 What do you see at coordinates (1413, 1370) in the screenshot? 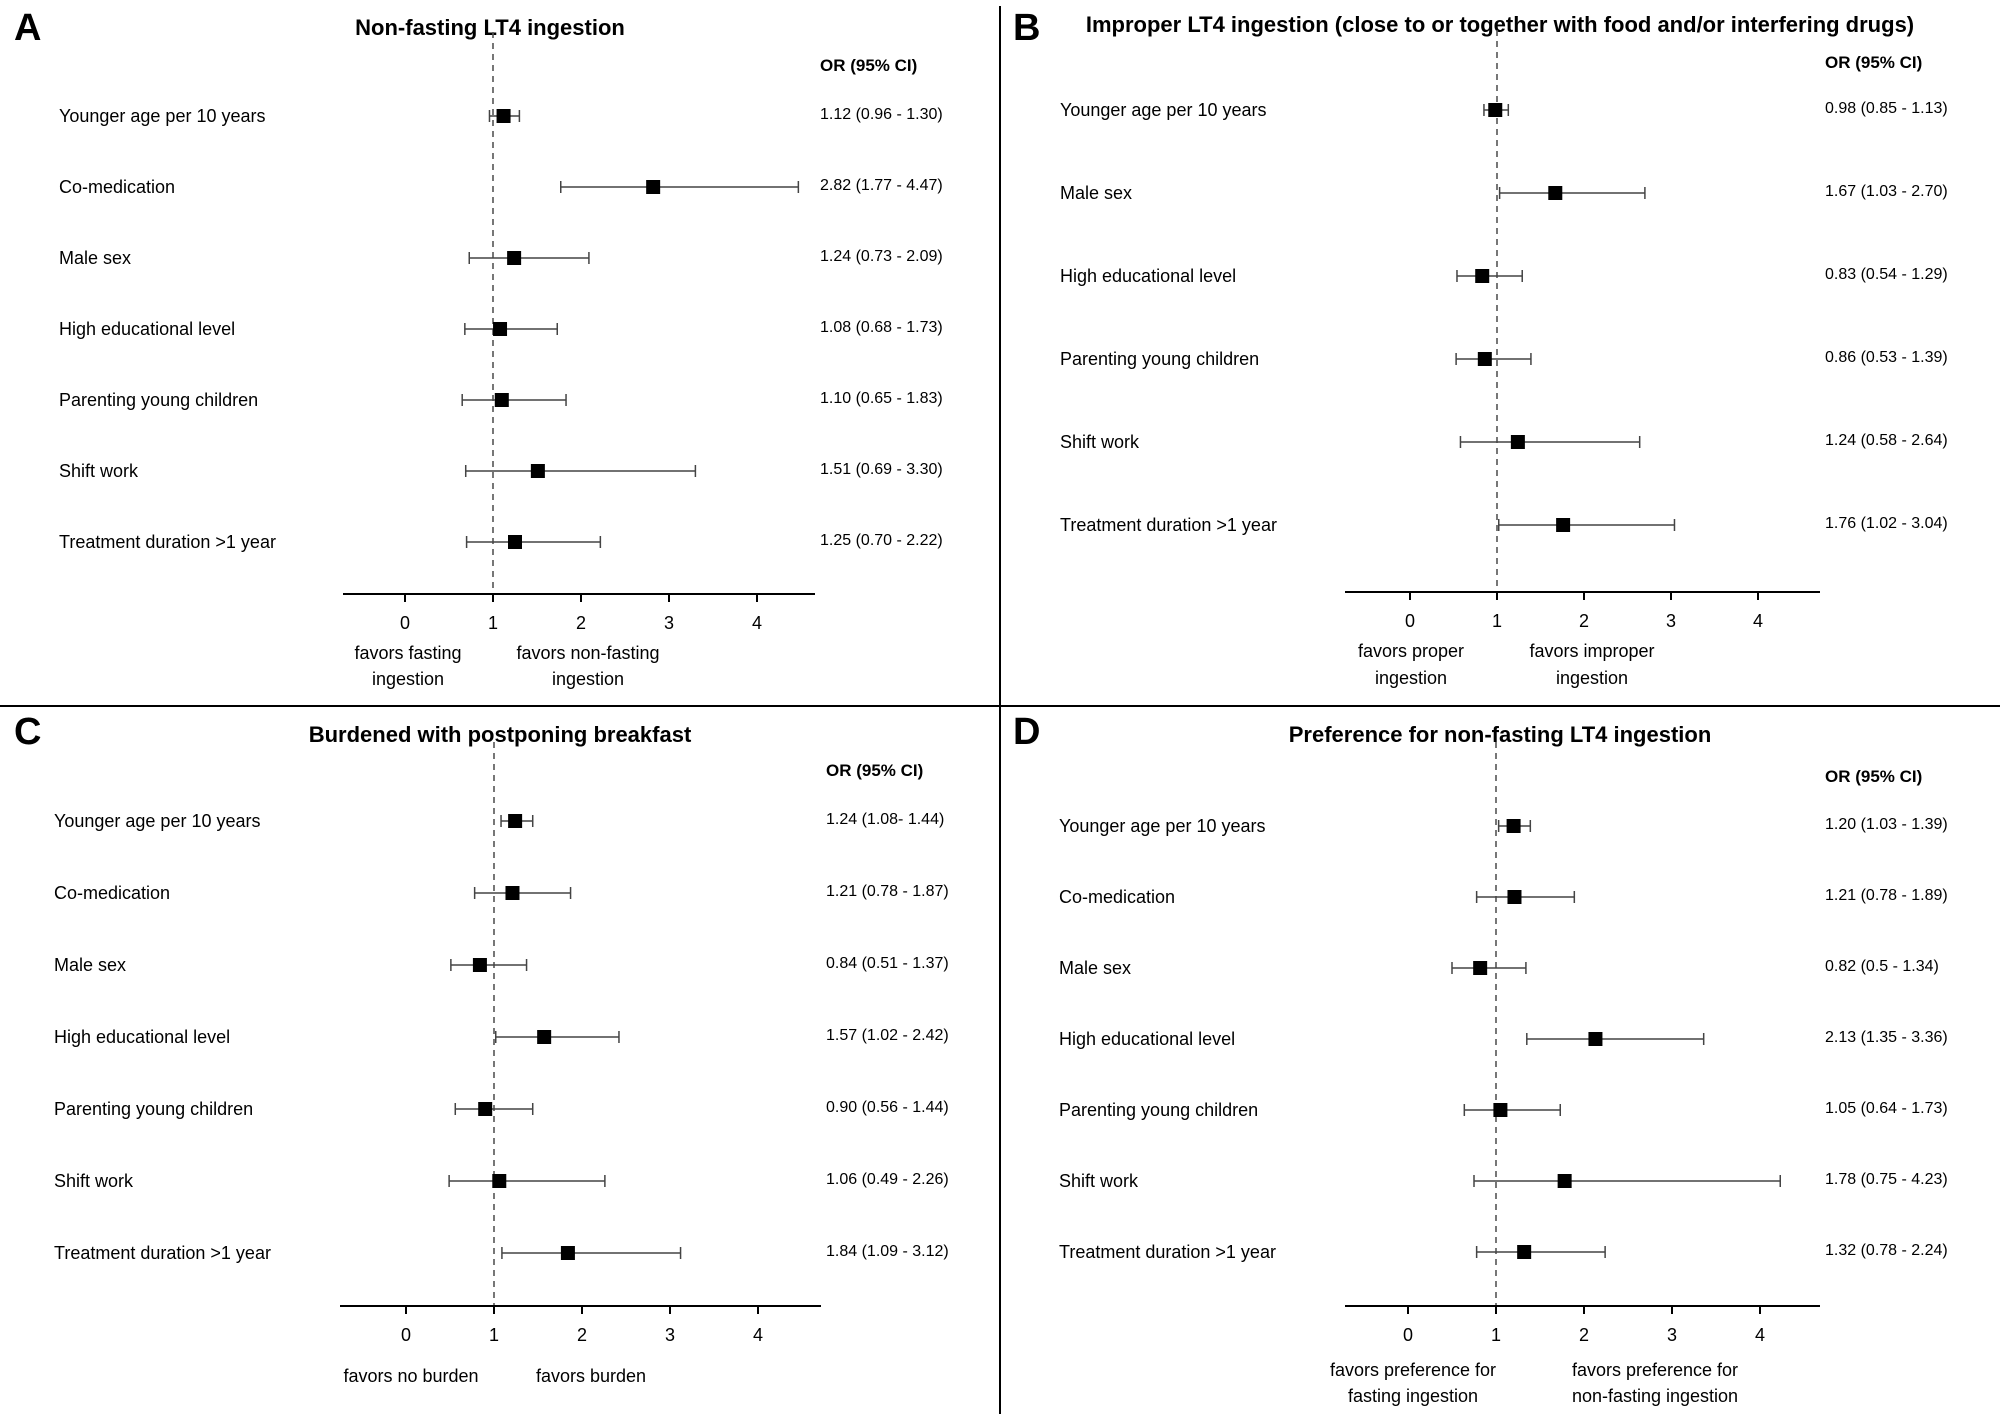
I see `favors-left-label: favors preference for` at bounding box center [1413, 1370].